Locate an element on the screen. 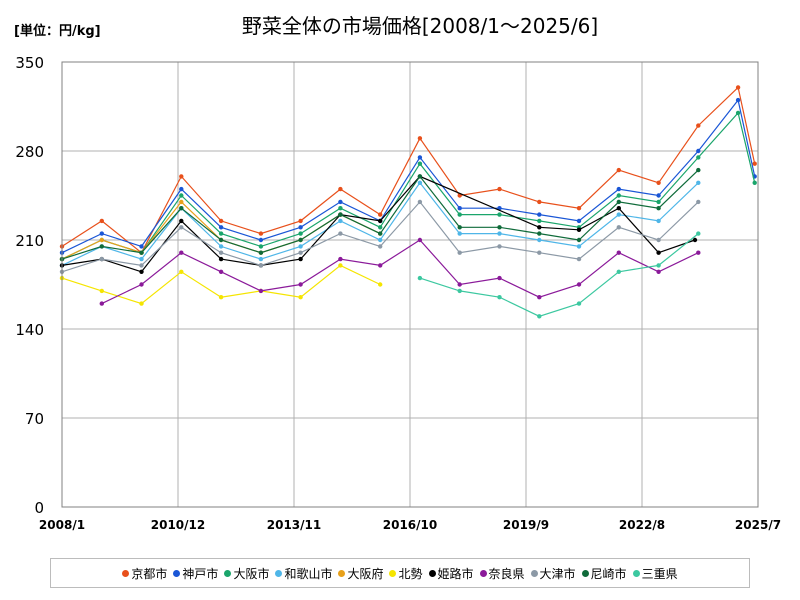 The image size is (800, 600). legend-label: 大阪市 is located at coordinates (251, 573).